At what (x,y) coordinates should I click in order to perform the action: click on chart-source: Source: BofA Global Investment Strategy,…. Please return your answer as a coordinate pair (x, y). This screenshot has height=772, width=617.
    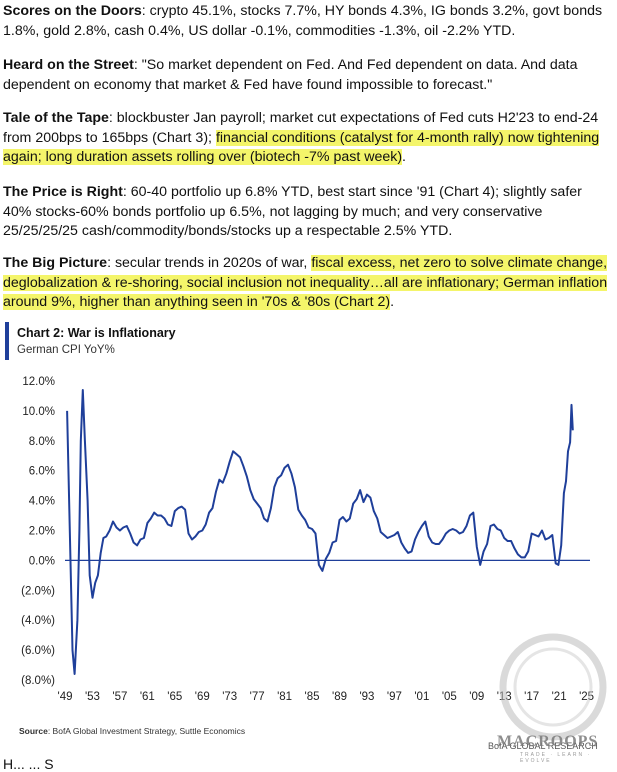
    Looking at the image, I should click on (132, 731).